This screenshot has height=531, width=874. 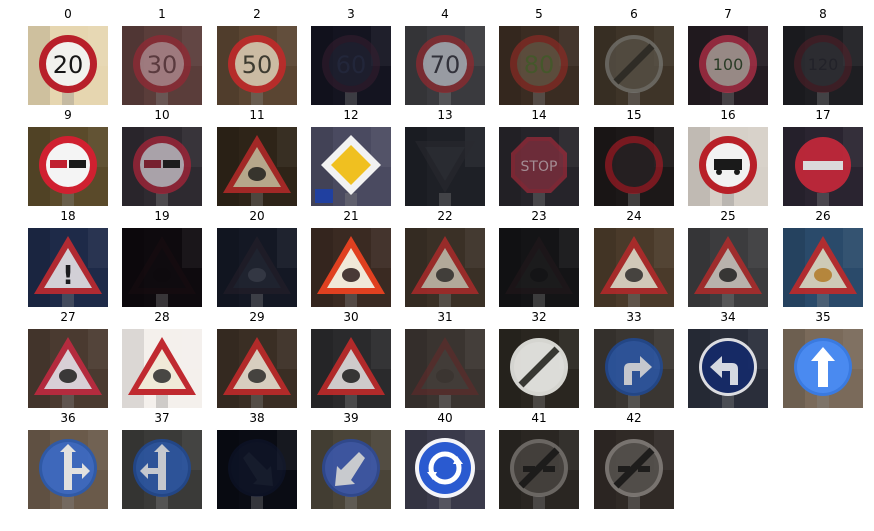 I want to click on sample-cell: 8 120, so click(x=823, y=55).